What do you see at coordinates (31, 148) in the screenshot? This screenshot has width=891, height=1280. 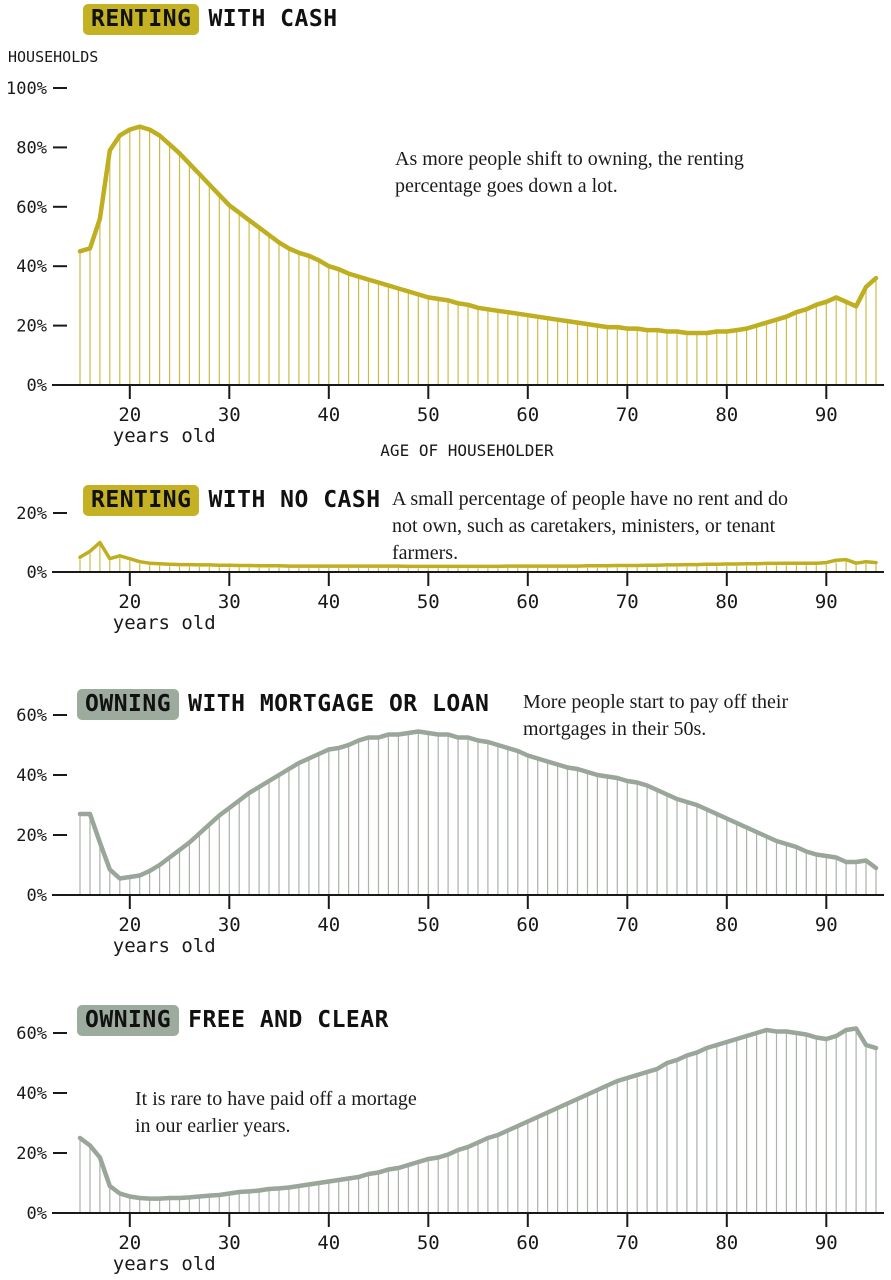 I see `y-tick-label: 80%` at bounding box center [31, 148].